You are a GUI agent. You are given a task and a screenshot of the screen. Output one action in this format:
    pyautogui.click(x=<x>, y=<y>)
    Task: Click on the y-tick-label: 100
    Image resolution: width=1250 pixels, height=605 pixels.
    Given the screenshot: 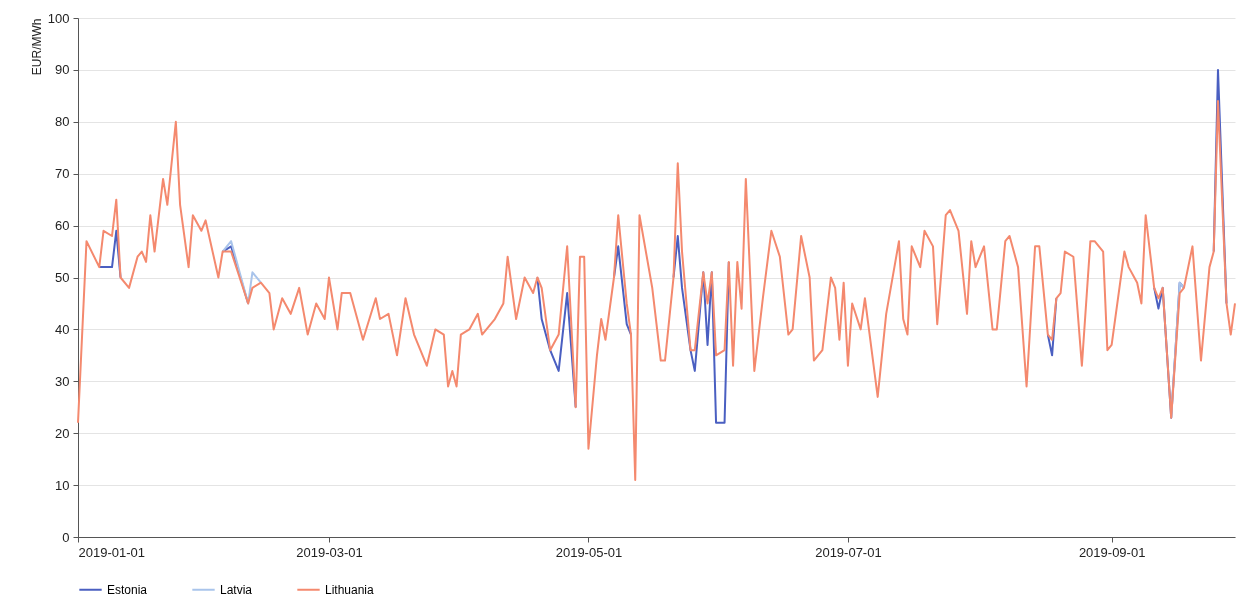 What is the action you would take?
    pyautogui.click(x=58, y=18)
    